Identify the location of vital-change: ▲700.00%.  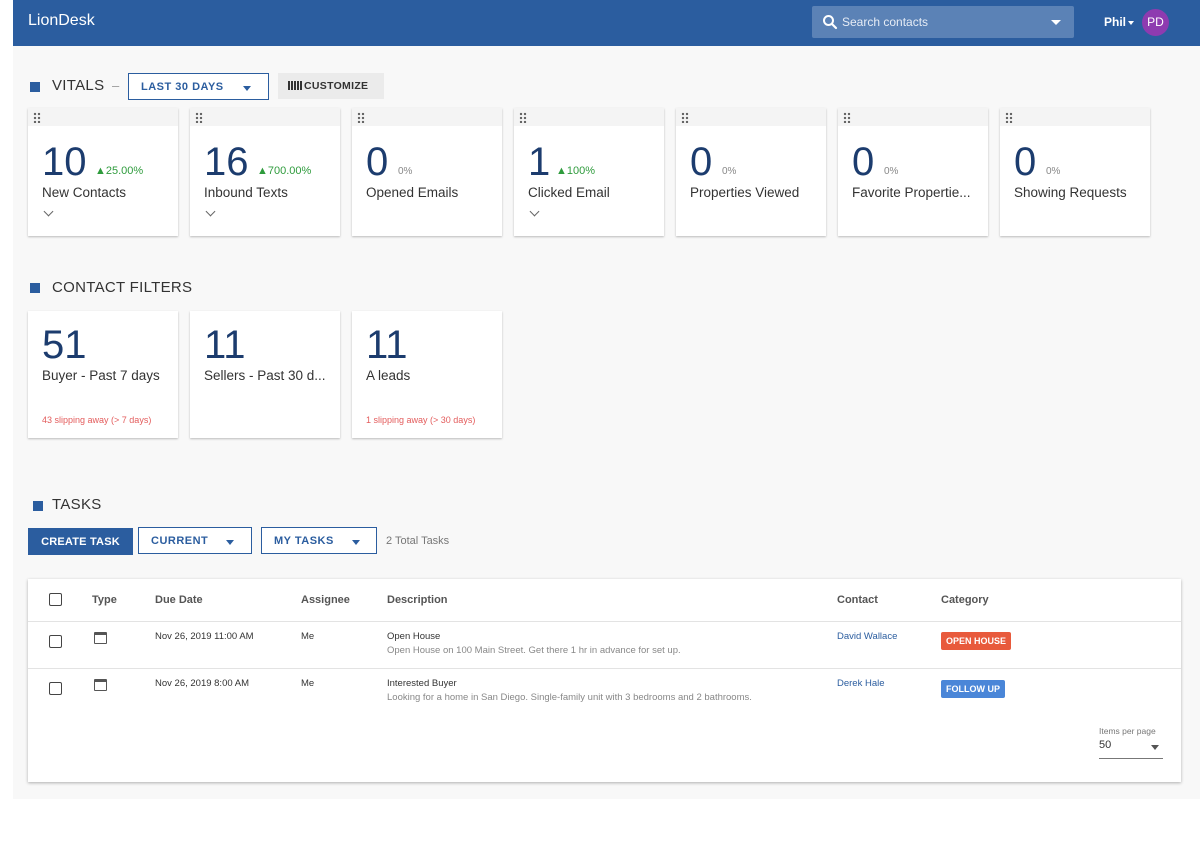
(284, 171).